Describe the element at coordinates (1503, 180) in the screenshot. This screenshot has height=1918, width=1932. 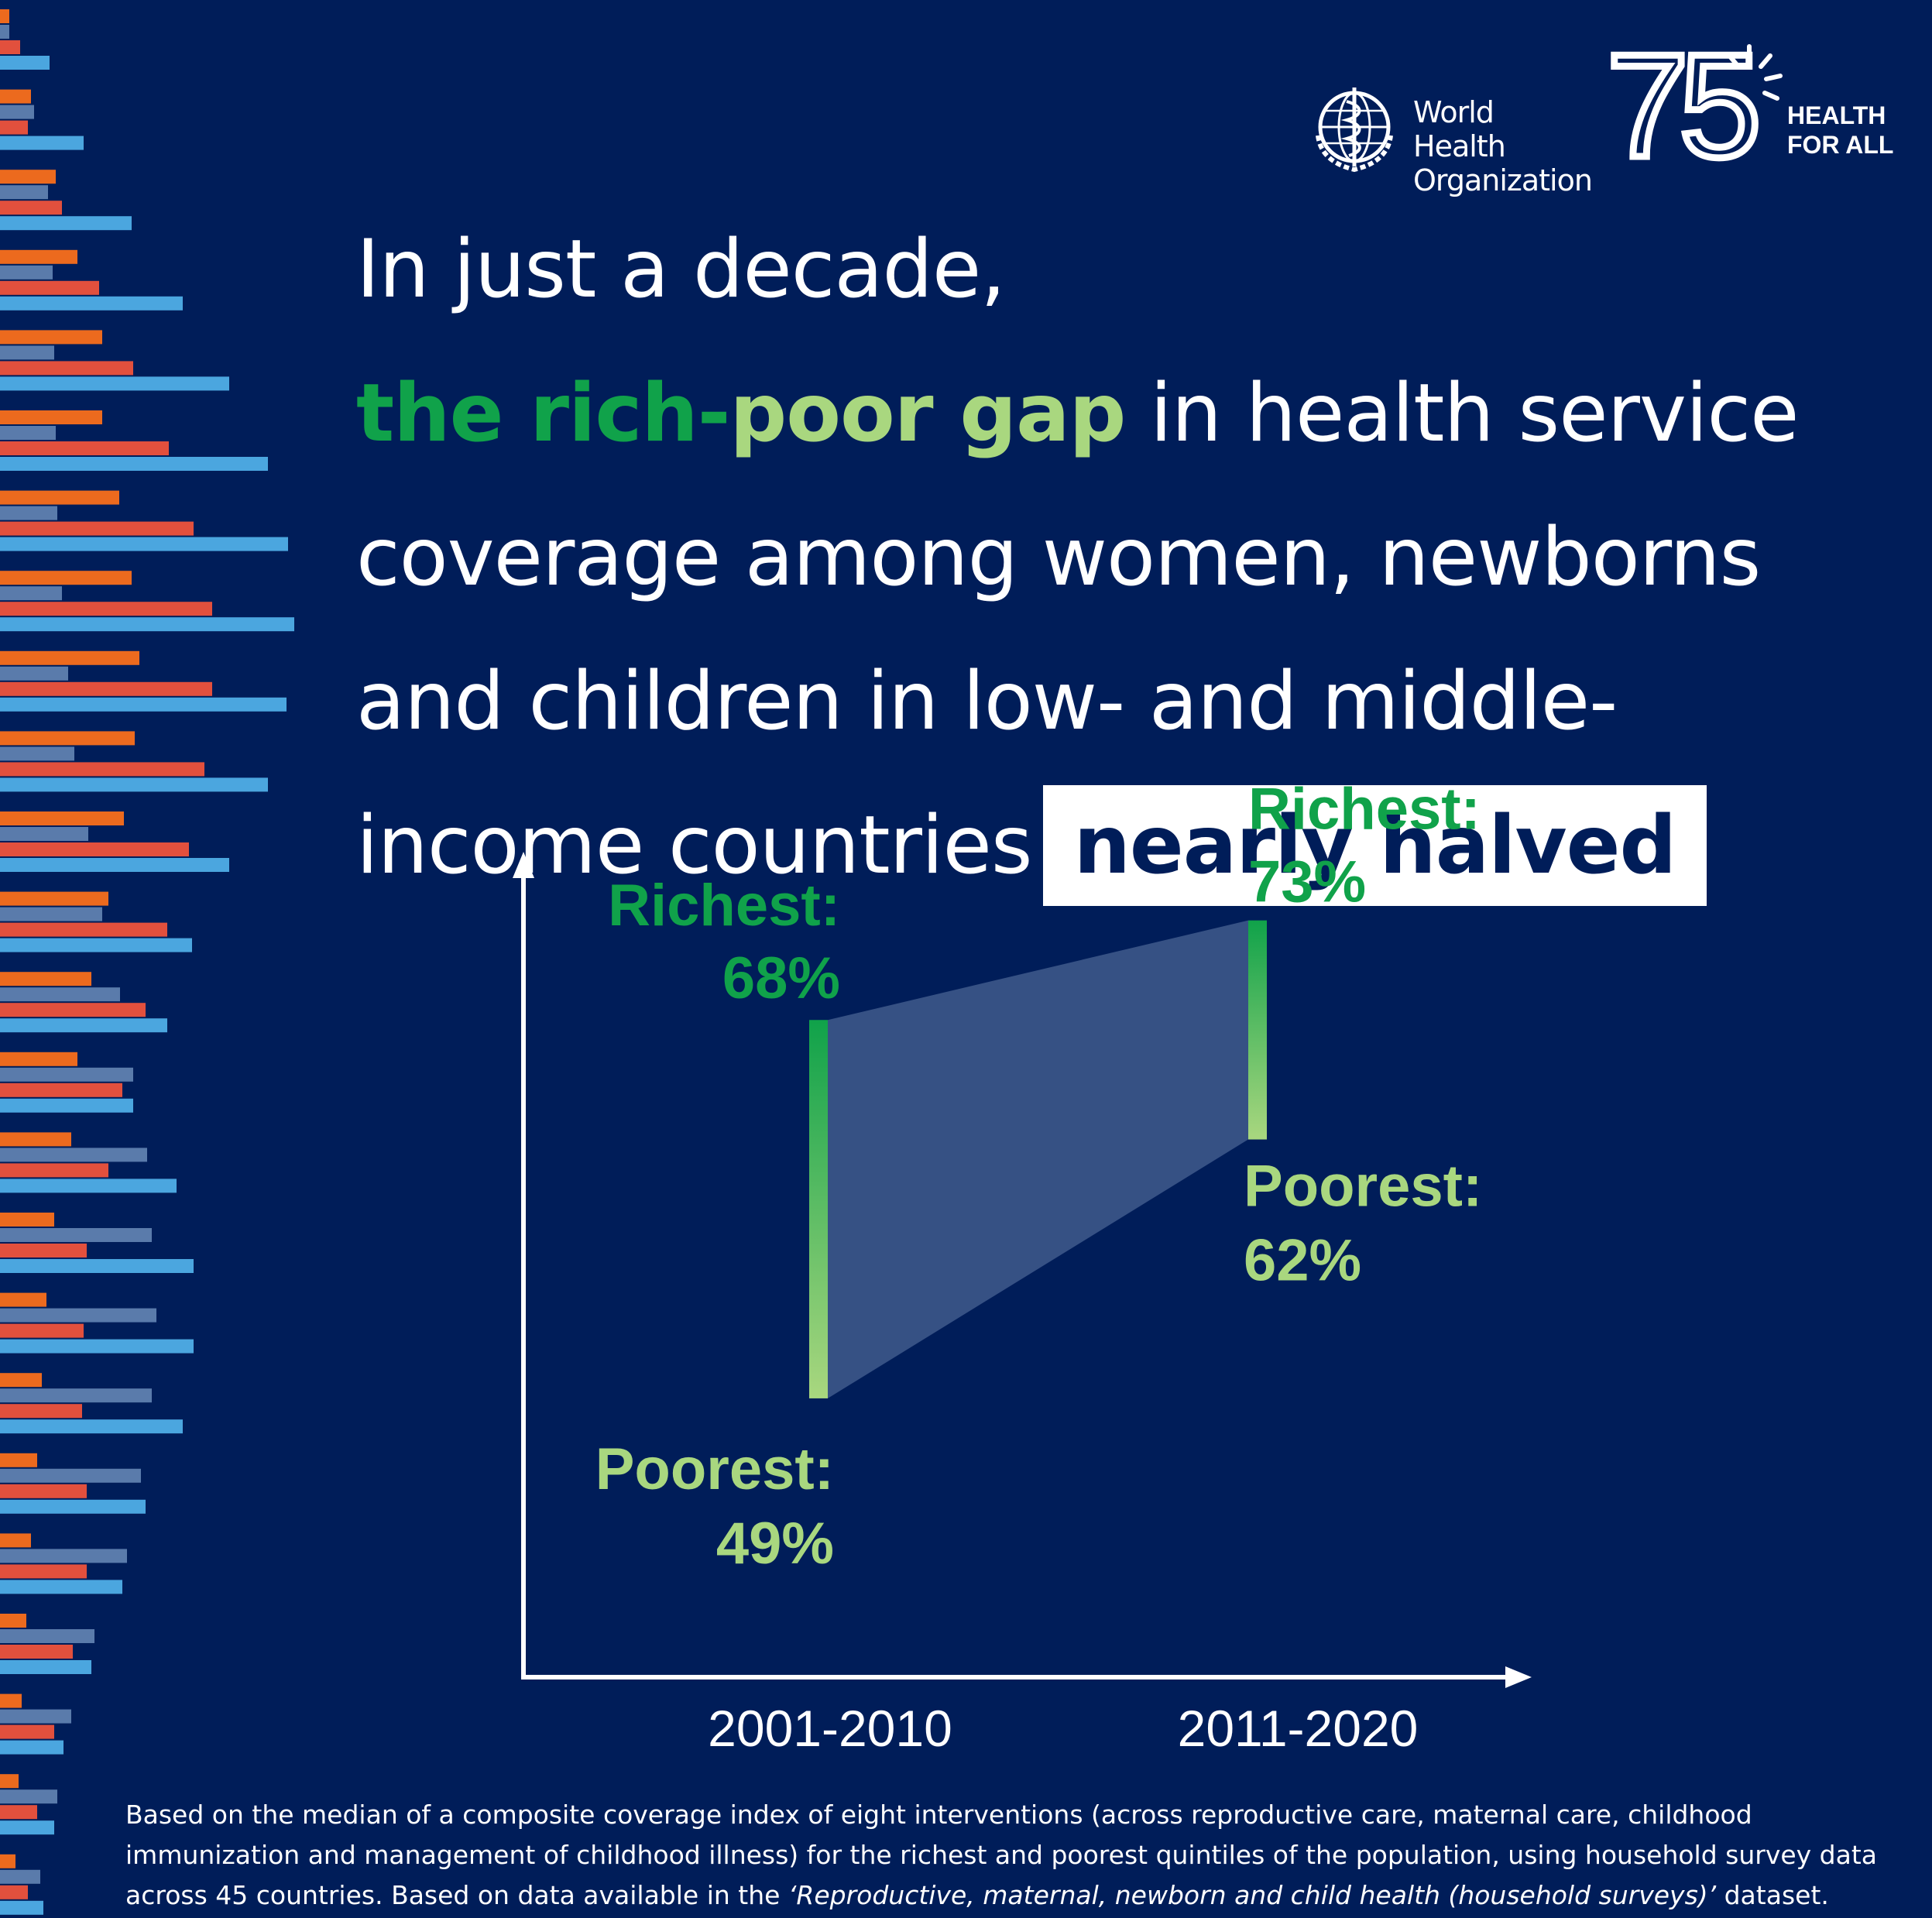
I see `who-name-line2: Organization` at that location.